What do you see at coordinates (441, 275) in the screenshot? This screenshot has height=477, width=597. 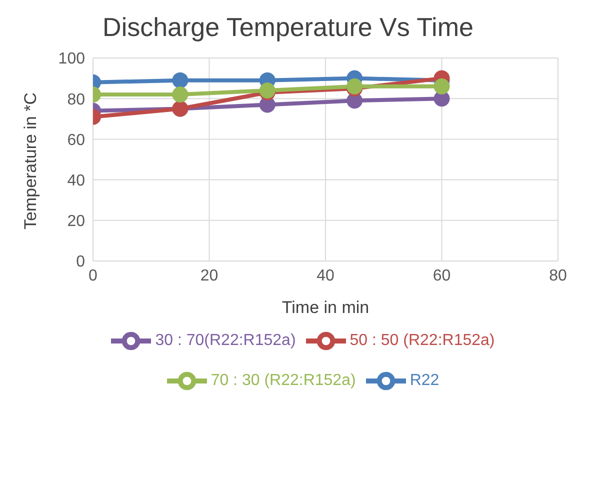 I see `x-tick-label: 60` at bounding box center [441, 275].